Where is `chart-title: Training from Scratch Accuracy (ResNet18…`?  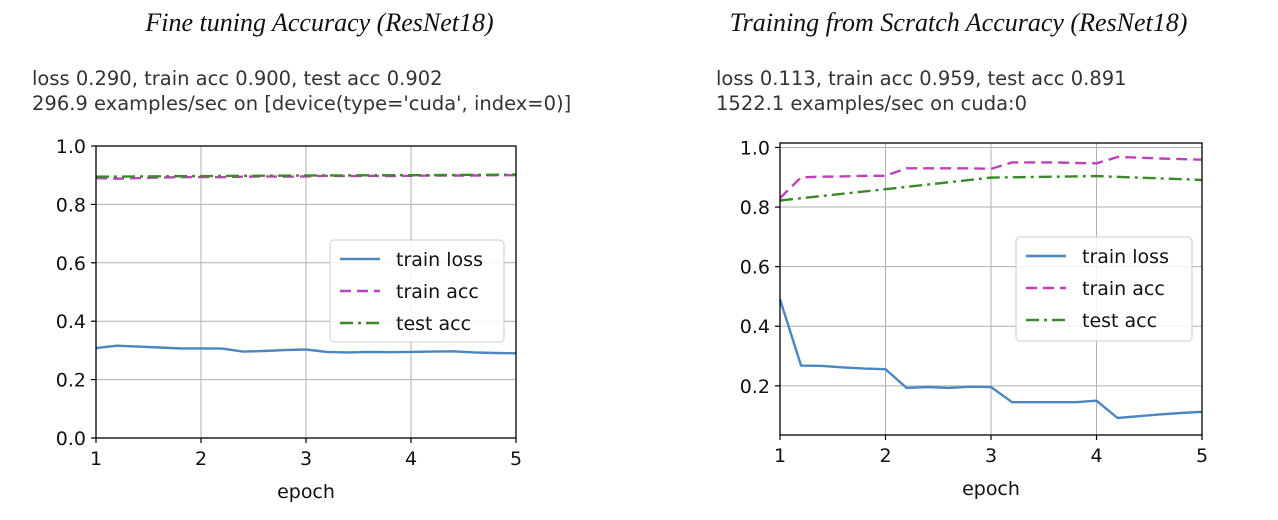 chart-title: Training from Scratch Accuracy (ResNet18… is located at coordinates (958, 22).